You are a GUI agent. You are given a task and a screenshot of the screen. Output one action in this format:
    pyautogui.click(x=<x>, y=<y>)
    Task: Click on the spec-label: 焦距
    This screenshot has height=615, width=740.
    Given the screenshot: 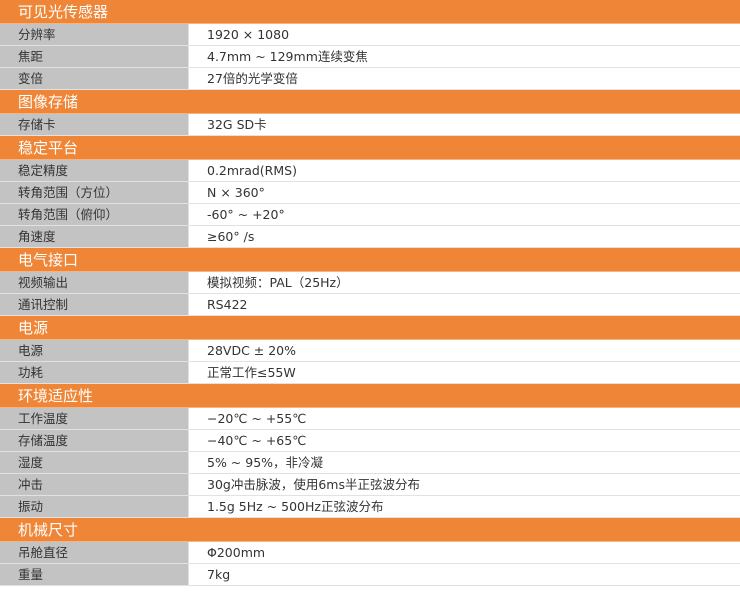 What is the action you would take?
    pyautogui.click(x=94, y=56)
    